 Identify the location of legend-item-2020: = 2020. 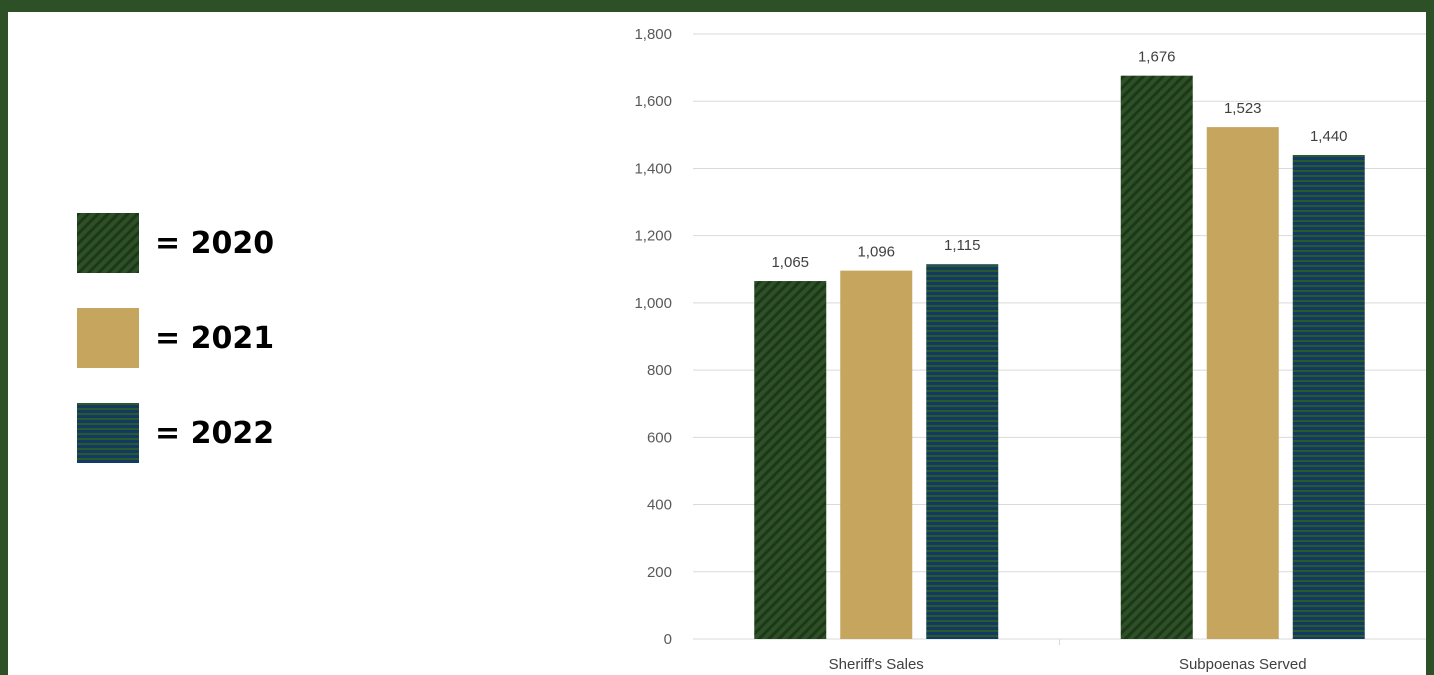
(175, 243).